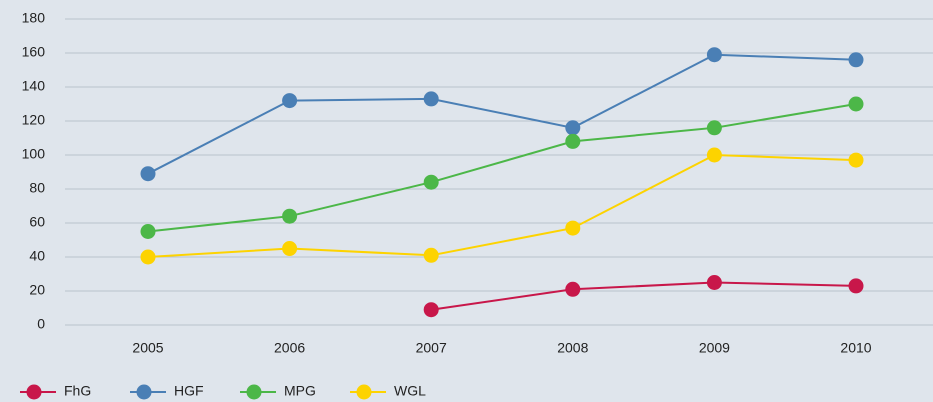 The image size is (933, 402). What do you see at coordinates (41, 324) in the screenshot?
I see `y-tick-label: 0` at bounding box center [41, 324].